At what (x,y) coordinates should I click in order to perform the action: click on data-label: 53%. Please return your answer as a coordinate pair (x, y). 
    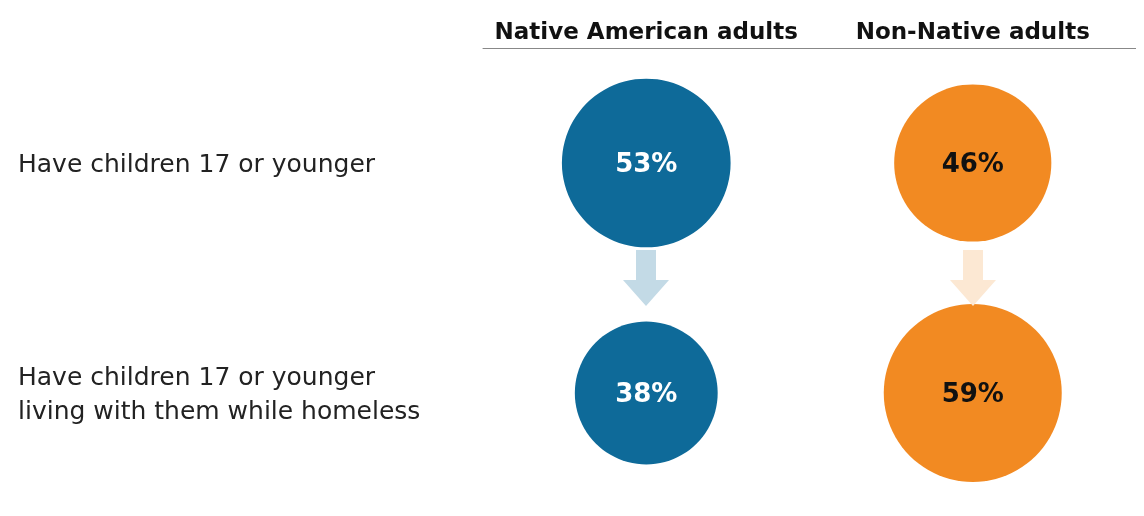
    Looking at the image, I should click on (646, 163).